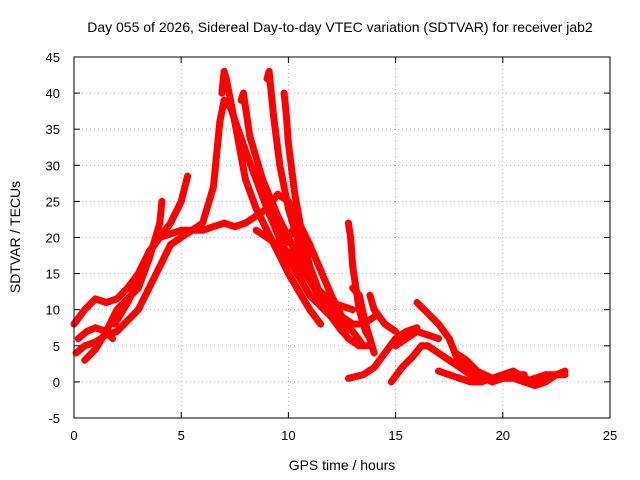 This screenshot has width=640, height=480. What do you see at coordinates (54, 418) in the screenshot?
I see `y-tick-label: -5` at bounding box center [54, 418].